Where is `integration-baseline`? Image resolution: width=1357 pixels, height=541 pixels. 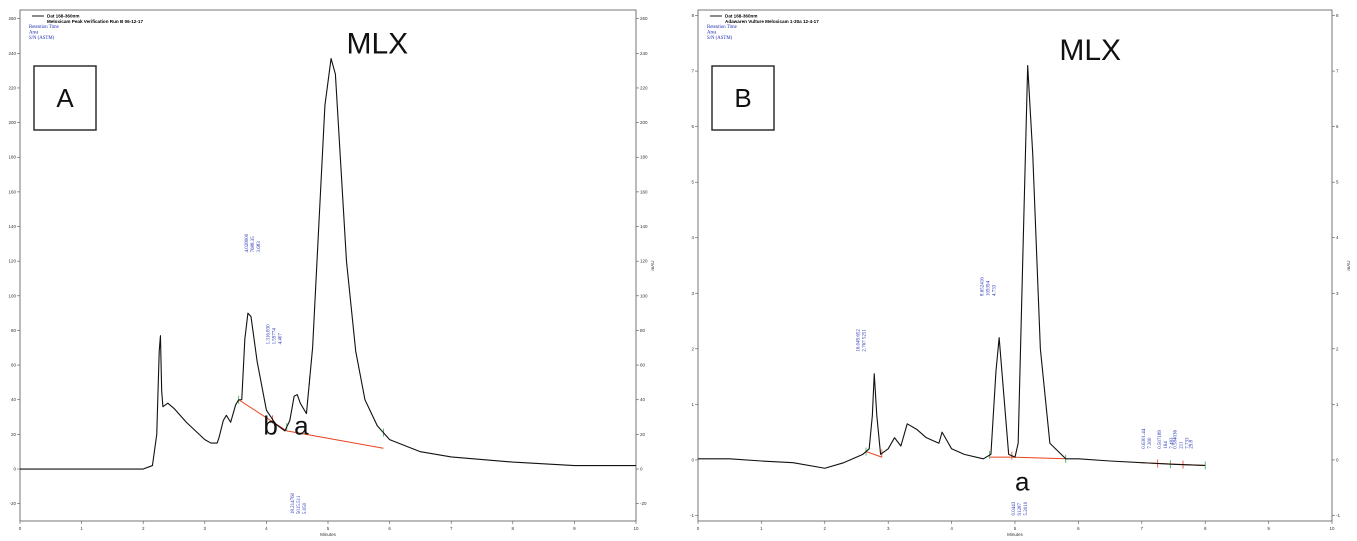 integration-baseline is located at coordinates (874, 454).